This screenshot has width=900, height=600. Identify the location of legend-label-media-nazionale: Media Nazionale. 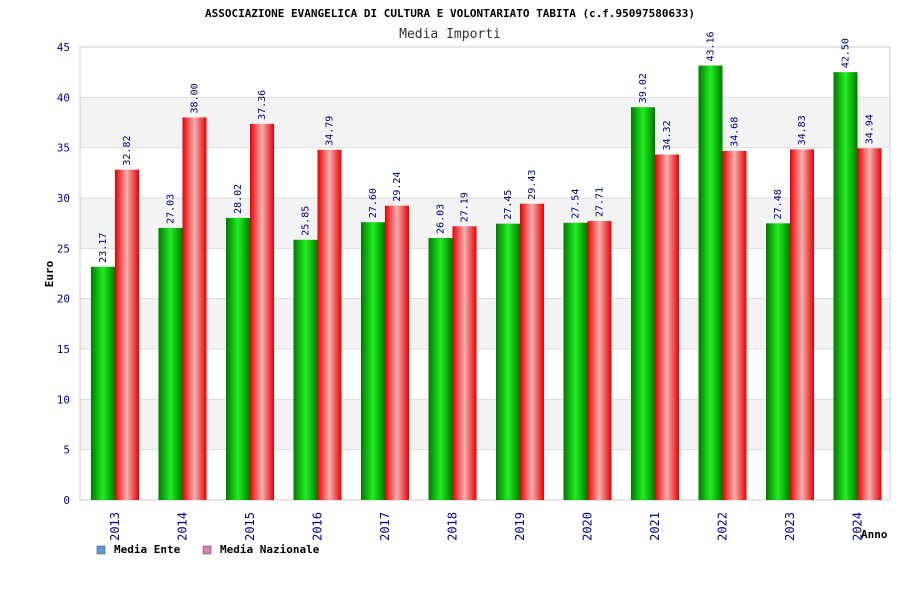
(270, 549).